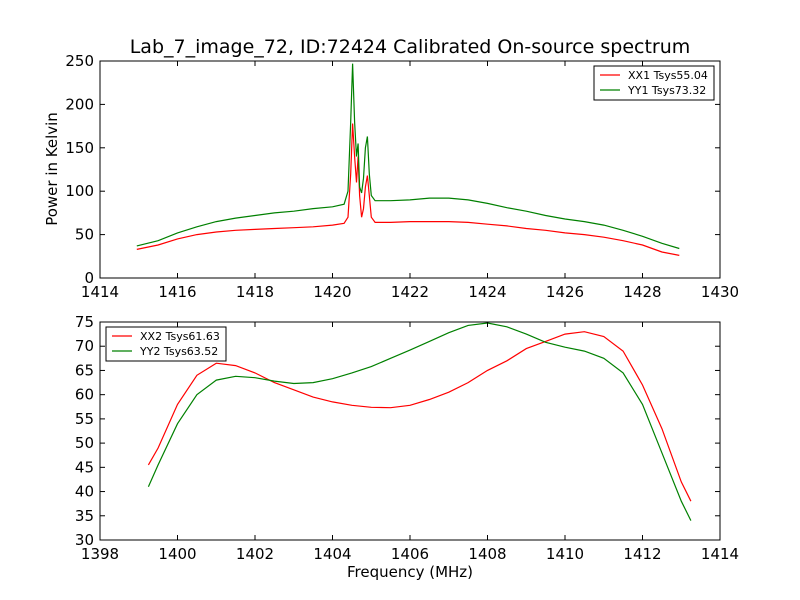 The height and width of the screenshot is (600, 800). Describe the element at coordinates (84, 516) in the screenshot. I see `y-tick-label: 35` at that location.